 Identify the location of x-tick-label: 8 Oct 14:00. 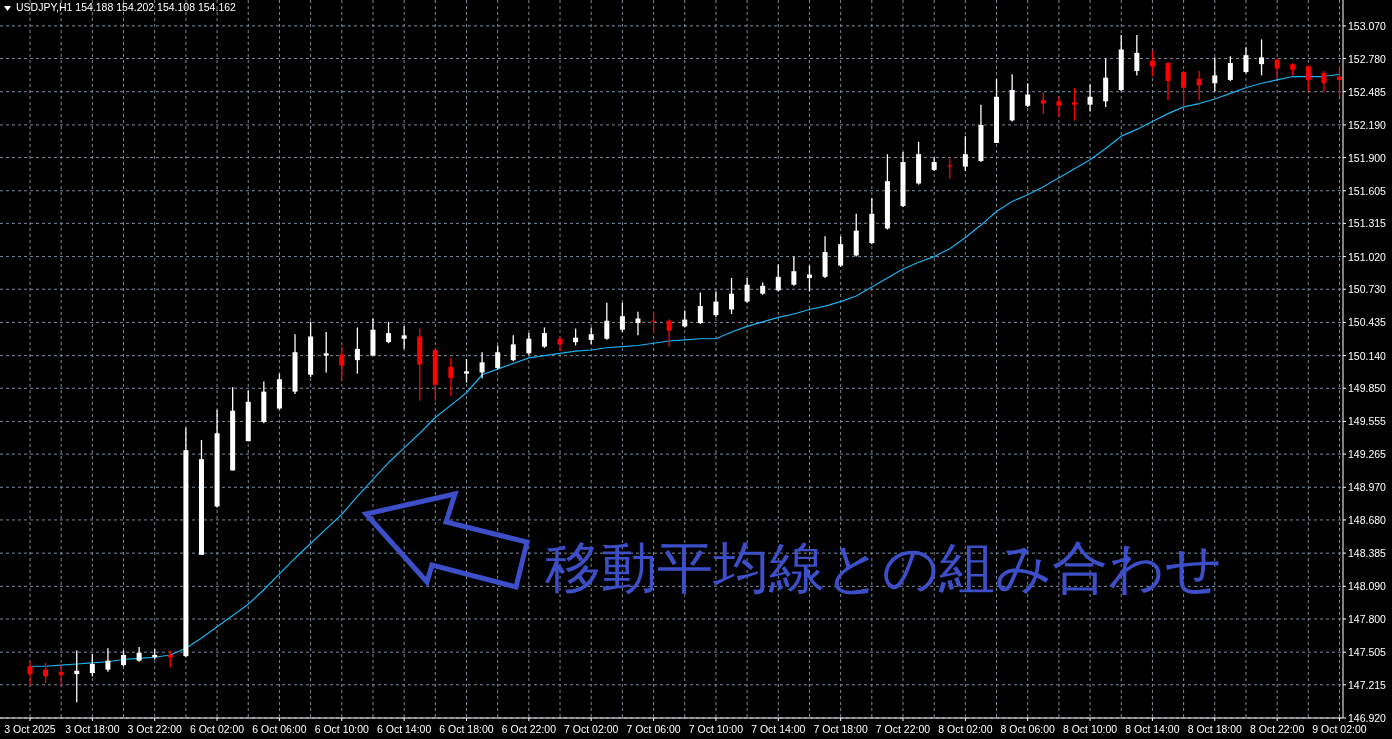
(1152, 729).